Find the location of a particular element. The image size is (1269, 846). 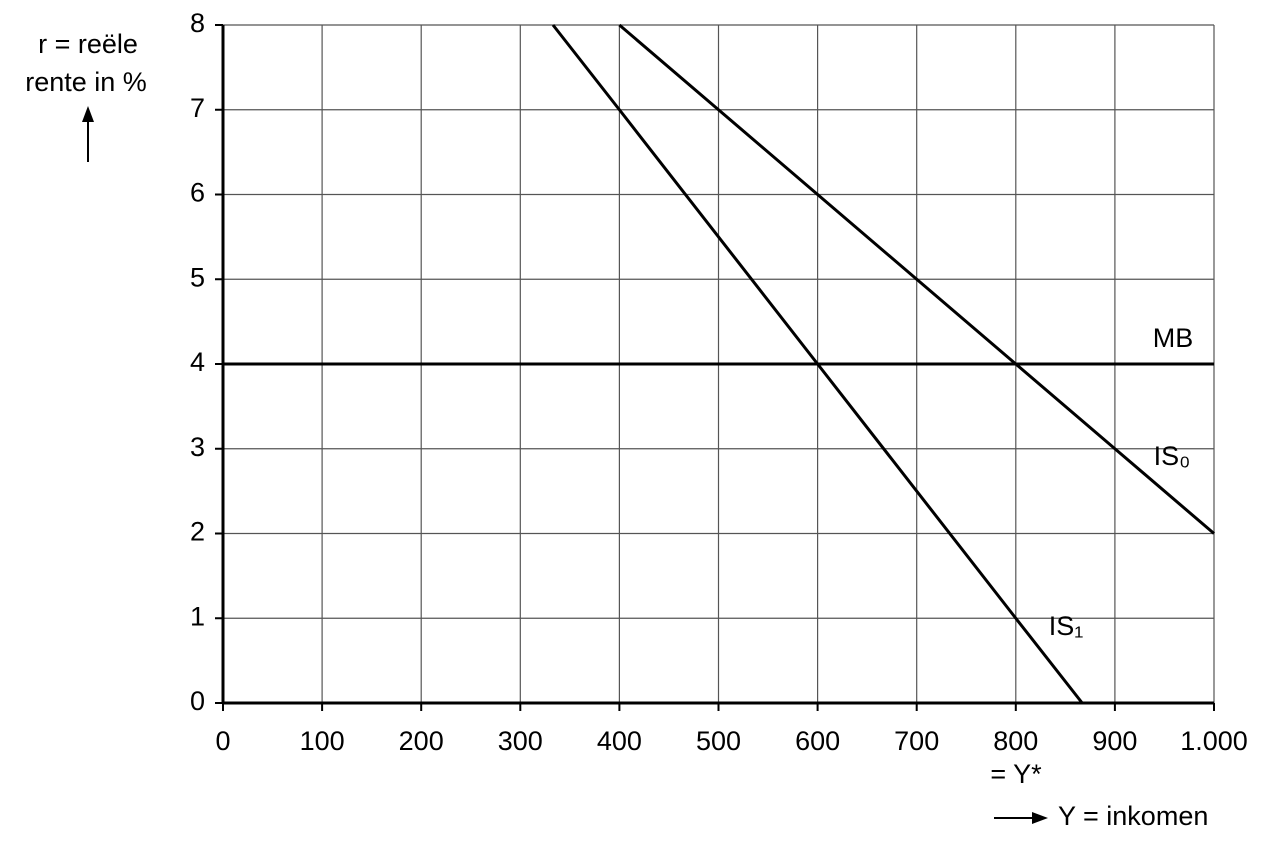

x-tick-label: 100 is located at coordinates (322, 741).